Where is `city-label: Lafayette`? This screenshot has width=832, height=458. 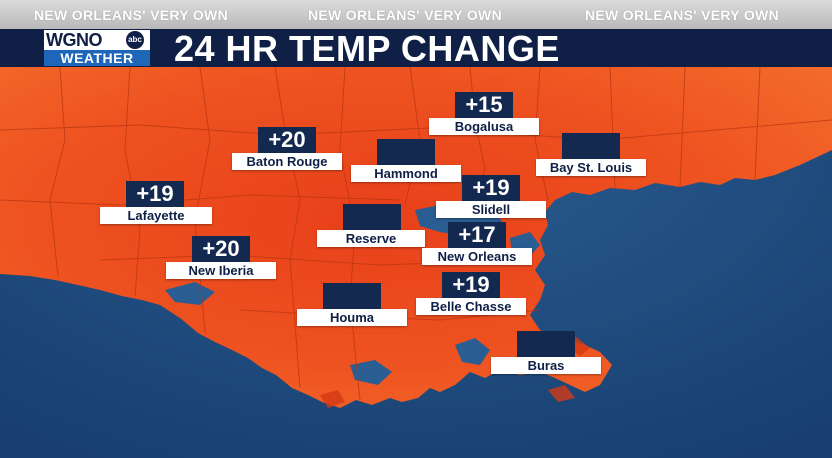
city-label: Lafayette is located at coordinates (156, 215).